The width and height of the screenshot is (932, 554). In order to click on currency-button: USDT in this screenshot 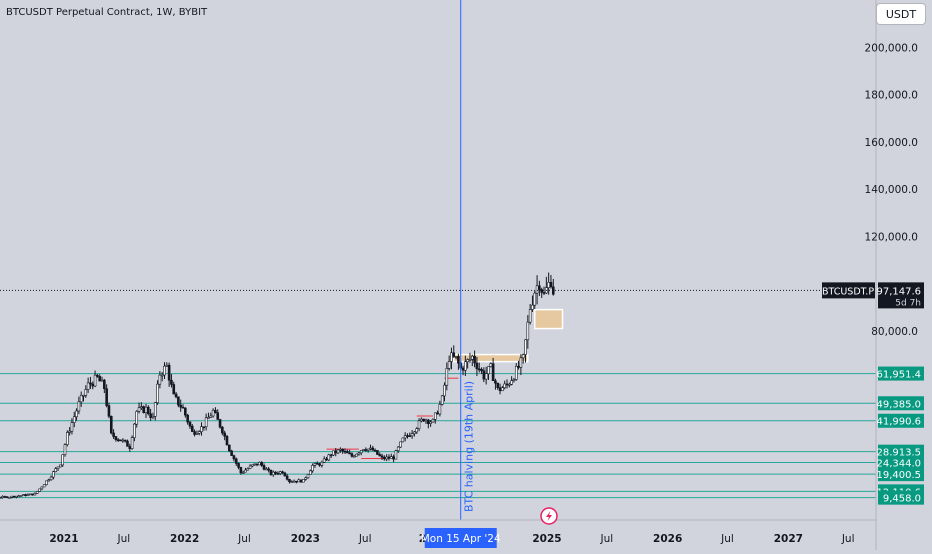, I will do `click(901, 14)`.